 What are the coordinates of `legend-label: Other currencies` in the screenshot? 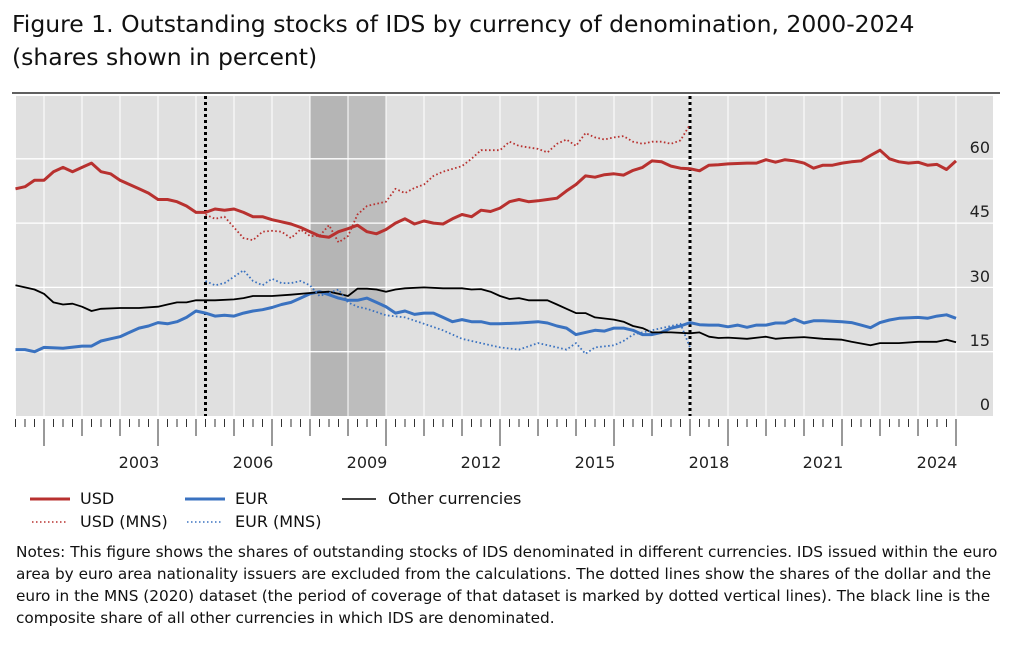 It's located at (455, 498).